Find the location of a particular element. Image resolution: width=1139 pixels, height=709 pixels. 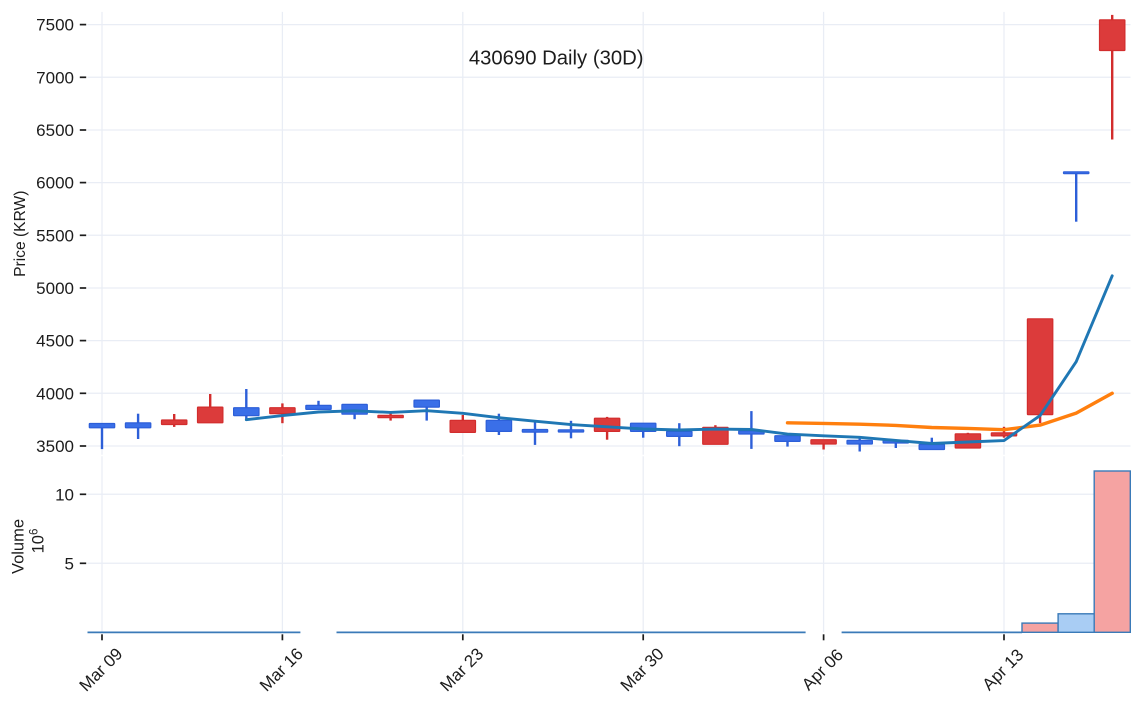

svg-text: 7500 is located at coordinates (55, 25).